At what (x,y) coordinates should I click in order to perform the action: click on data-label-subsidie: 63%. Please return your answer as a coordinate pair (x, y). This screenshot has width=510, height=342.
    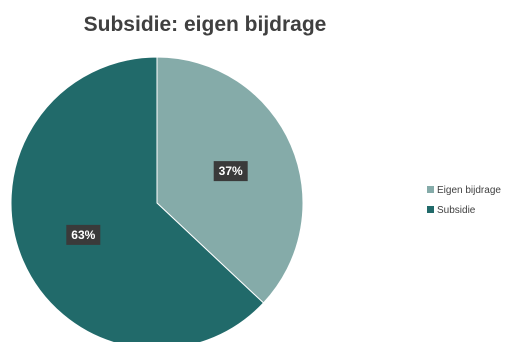
    Looking at the image, I should click on (83, 234).